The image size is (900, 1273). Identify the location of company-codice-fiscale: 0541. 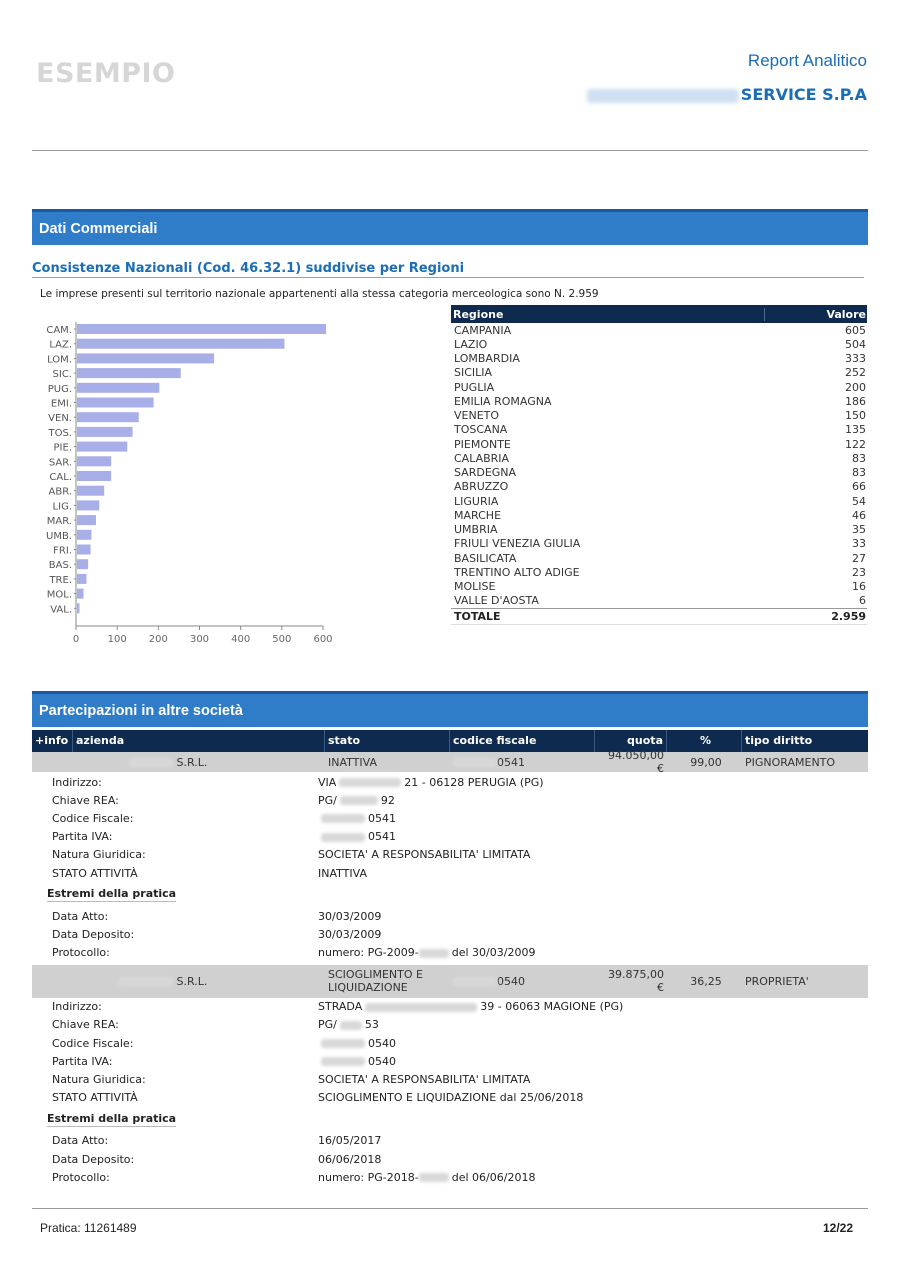
(522, 762).